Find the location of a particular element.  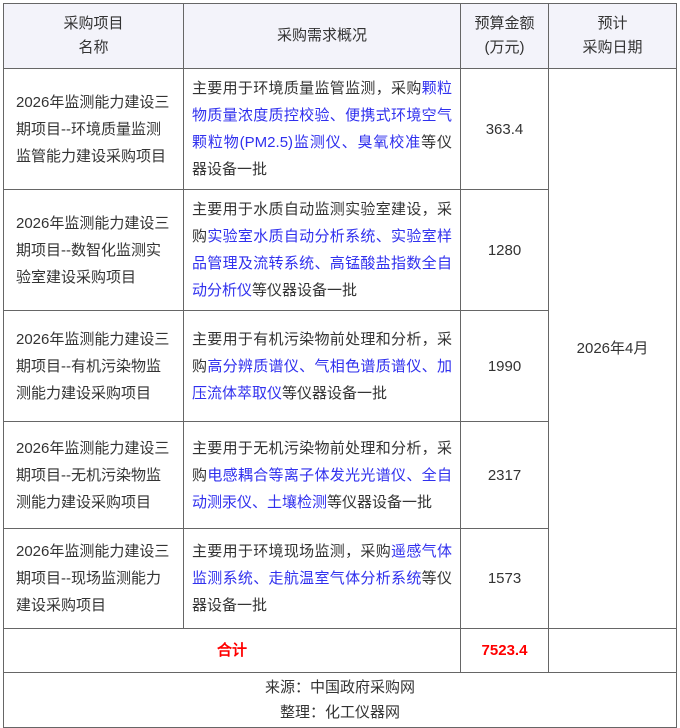

budget-cell: 1280 is located at coordinates (504, 250).